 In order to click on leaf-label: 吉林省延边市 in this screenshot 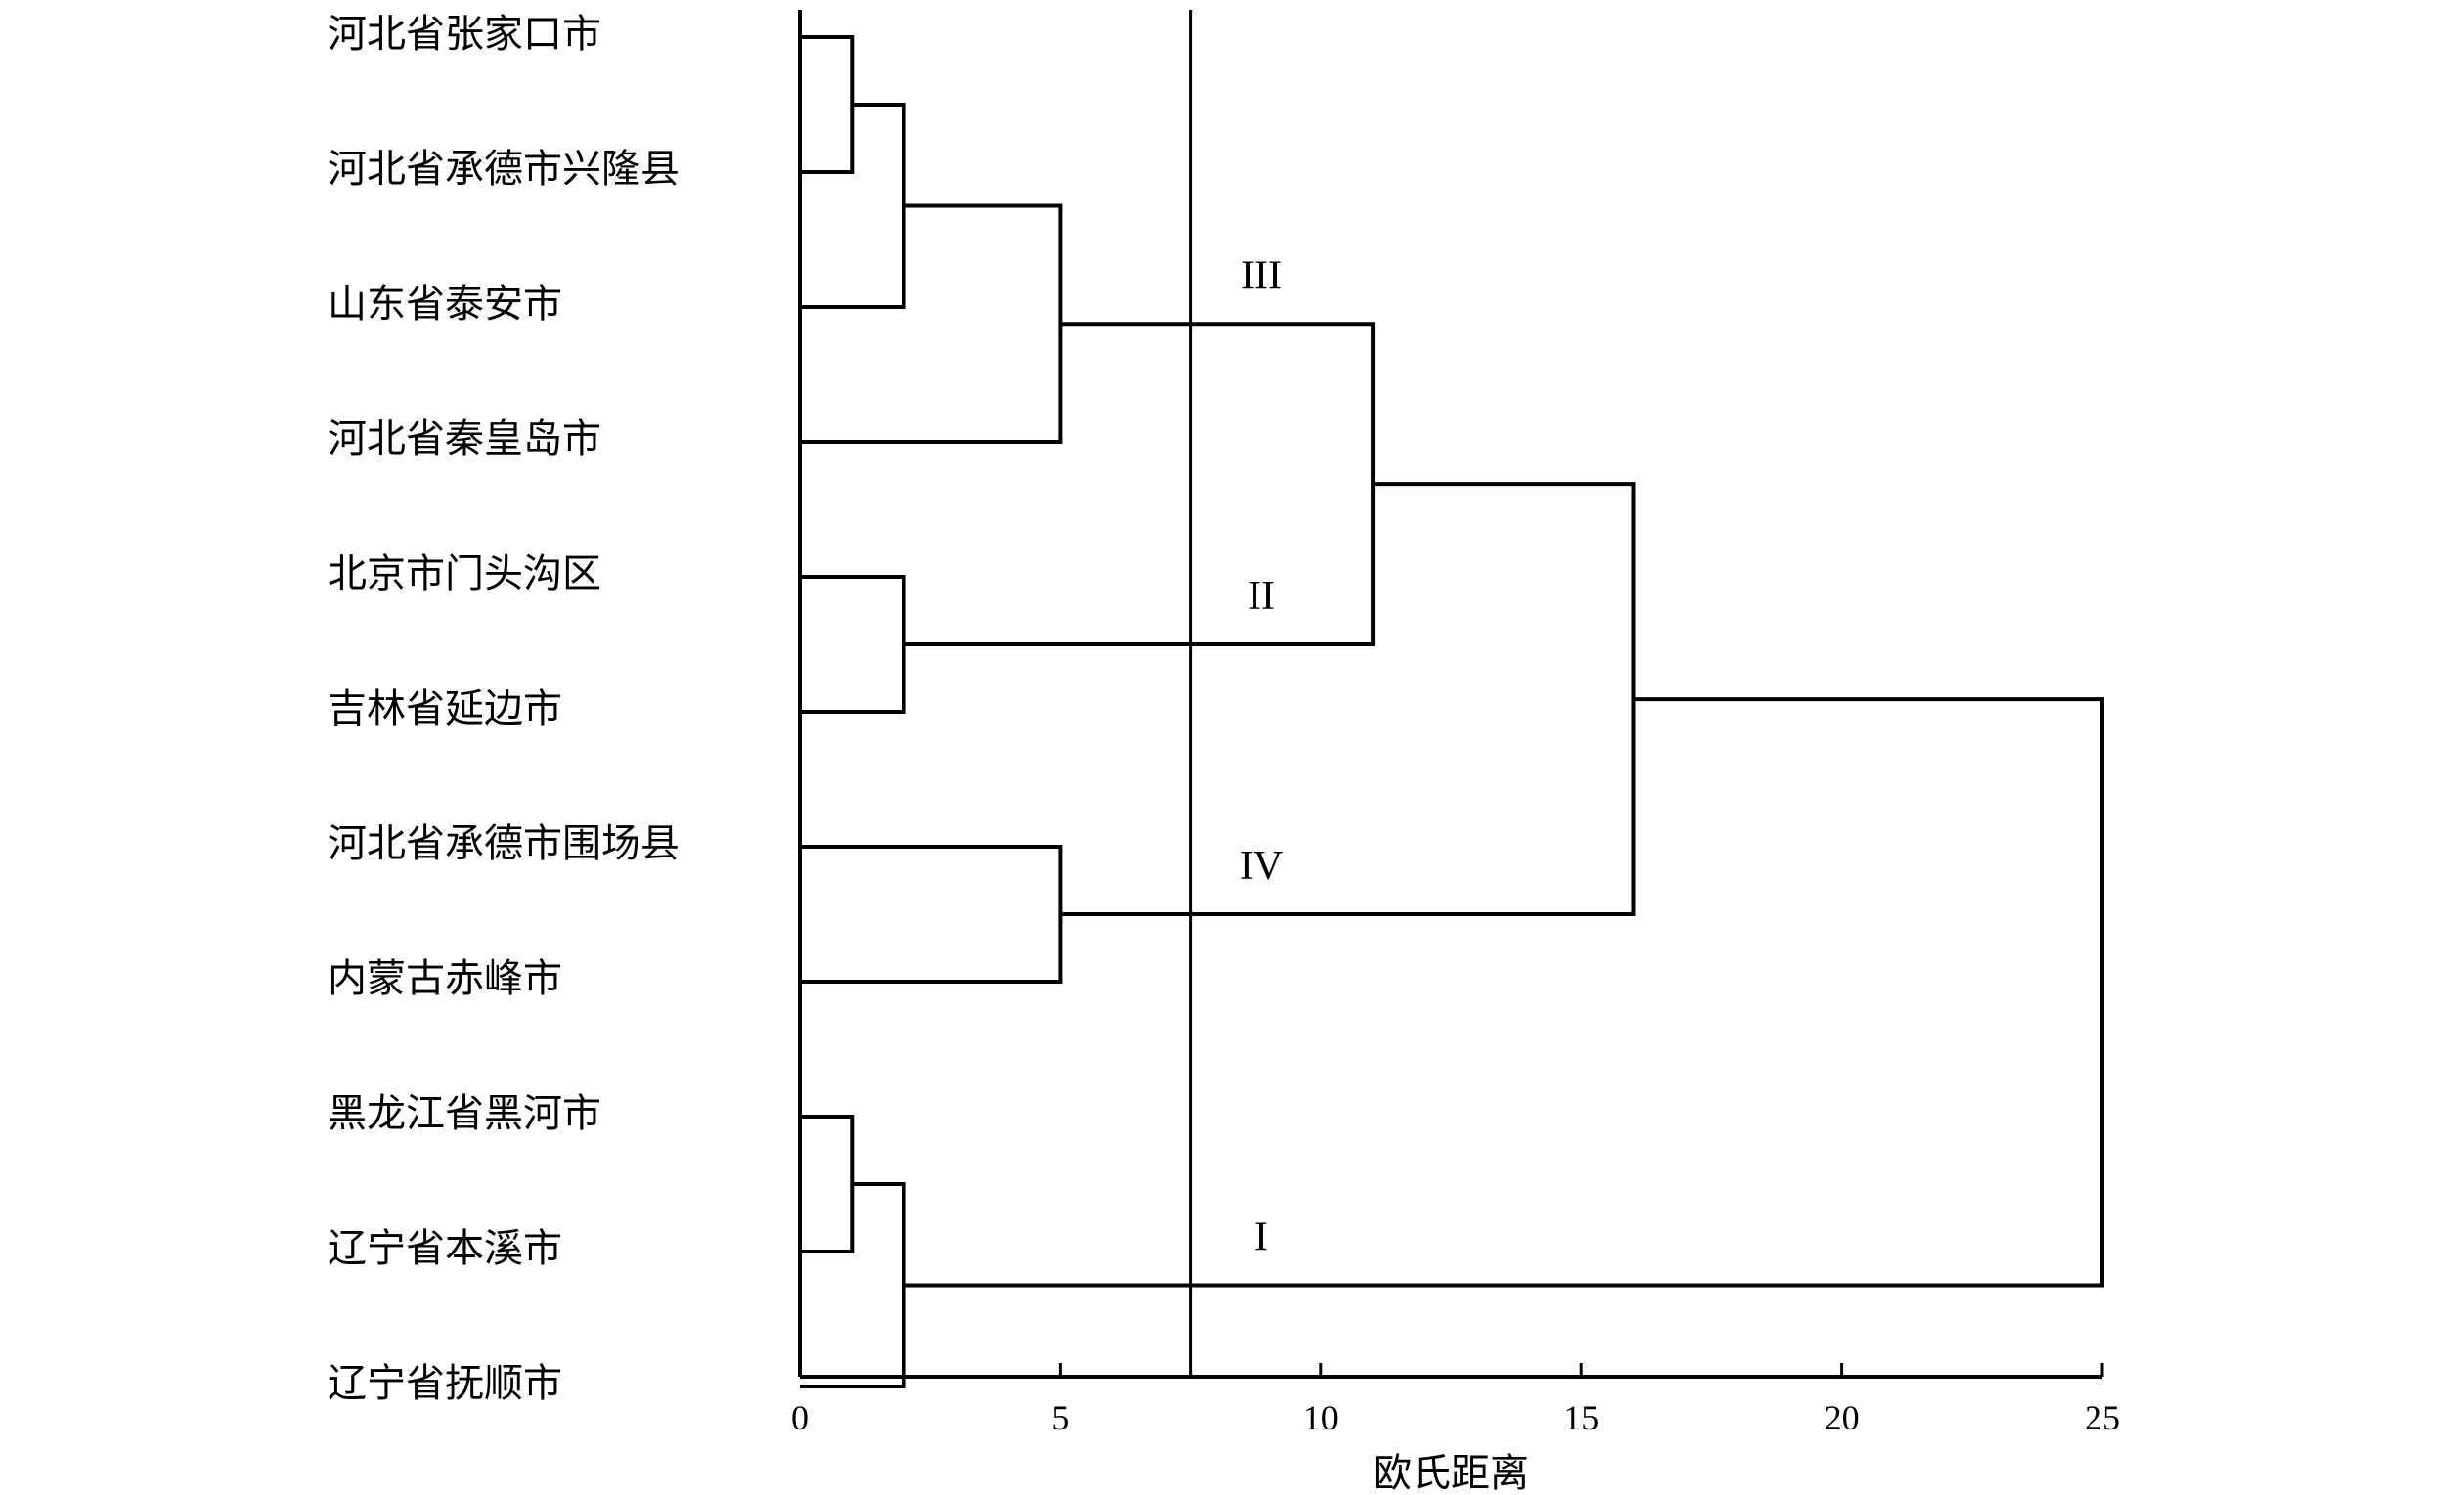, I will do `click(445, 709)`.